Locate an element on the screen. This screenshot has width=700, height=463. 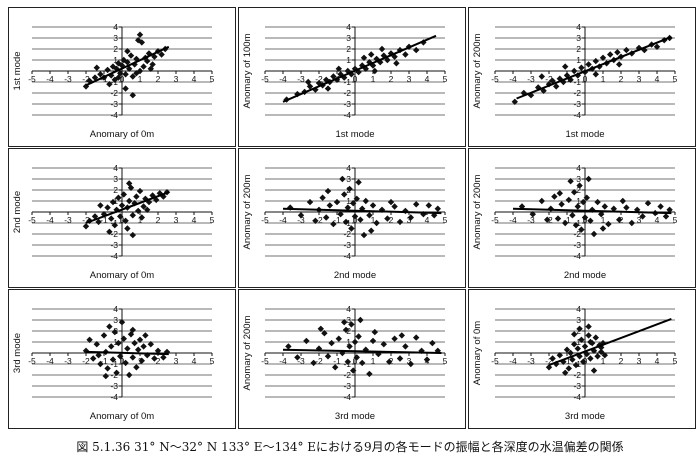
y-tick-label: 4 is located at coordinates (348, 168).